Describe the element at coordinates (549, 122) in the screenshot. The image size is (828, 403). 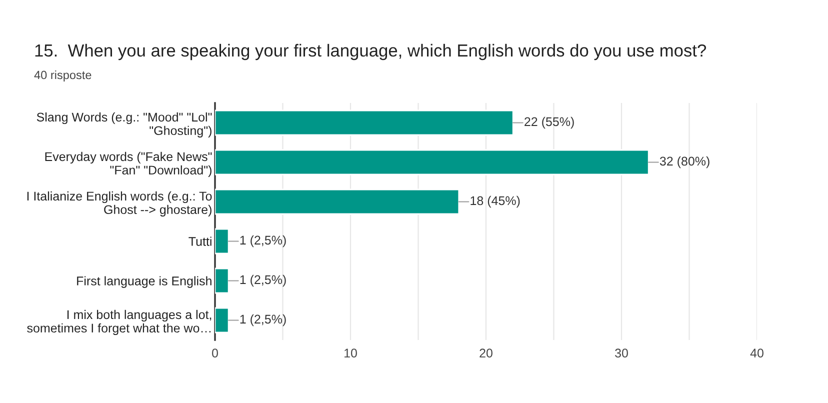
I see `data-label: 22 (55%)` at that location.